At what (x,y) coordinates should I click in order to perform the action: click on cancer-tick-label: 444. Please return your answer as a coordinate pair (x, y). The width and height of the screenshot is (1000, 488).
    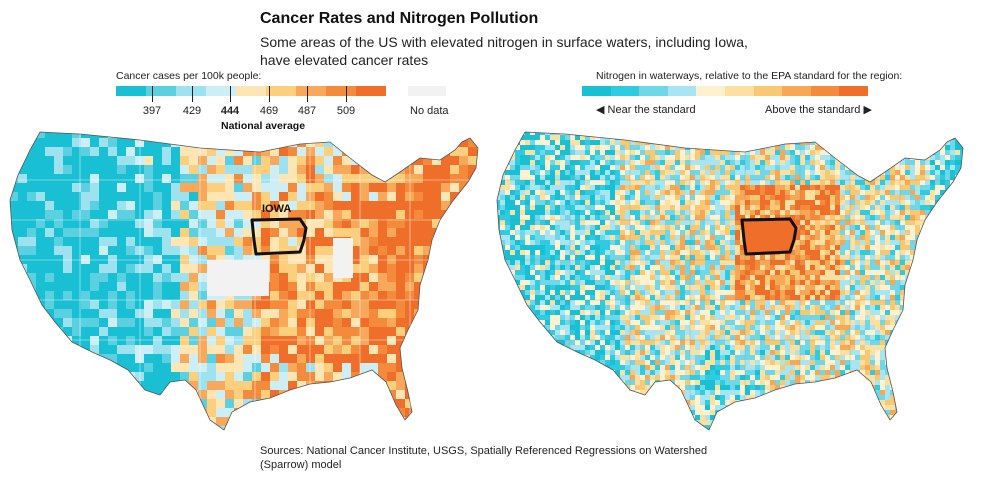
    Looking at the image, I should click on (230, 111).